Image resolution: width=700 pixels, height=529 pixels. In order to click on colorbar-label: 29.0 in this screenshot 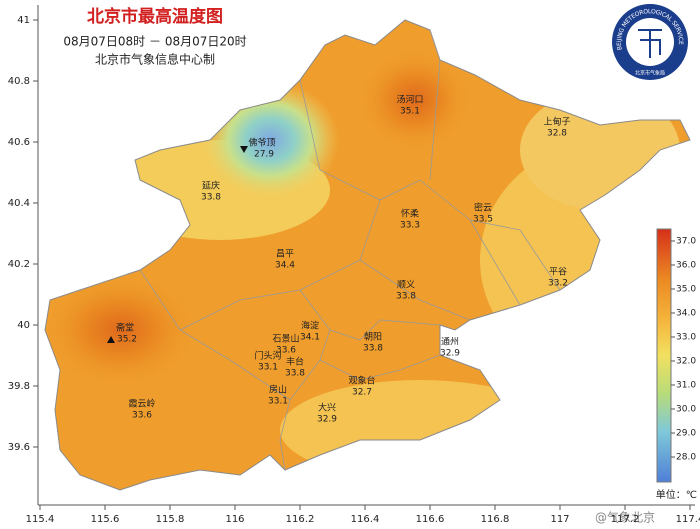, I will do `click(686, 434)`.